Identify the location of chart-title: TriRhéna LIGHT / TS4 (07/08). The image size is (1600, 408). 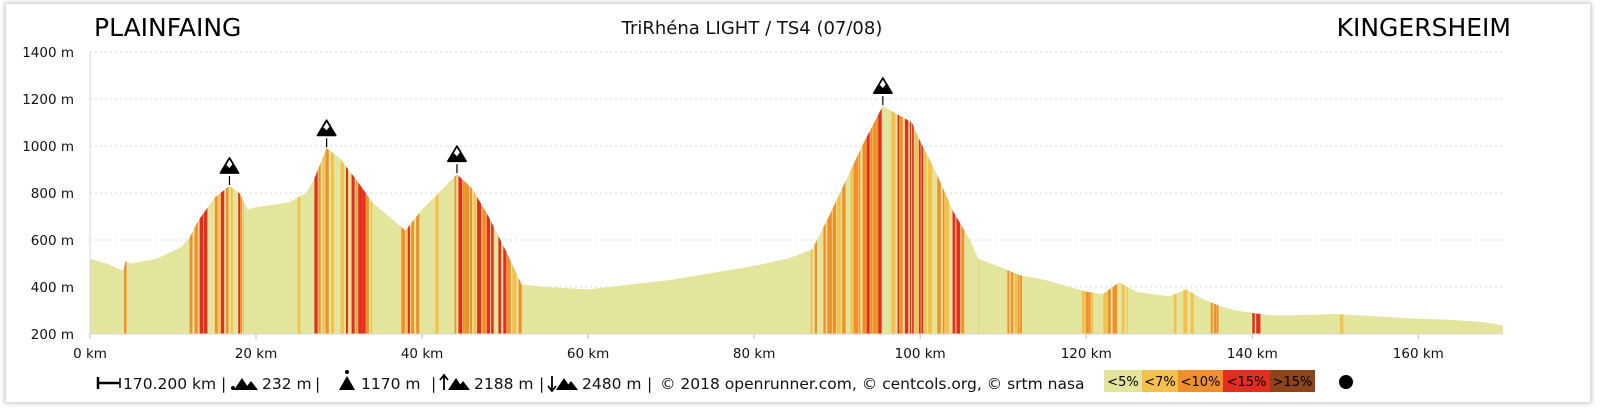
(752, 28).